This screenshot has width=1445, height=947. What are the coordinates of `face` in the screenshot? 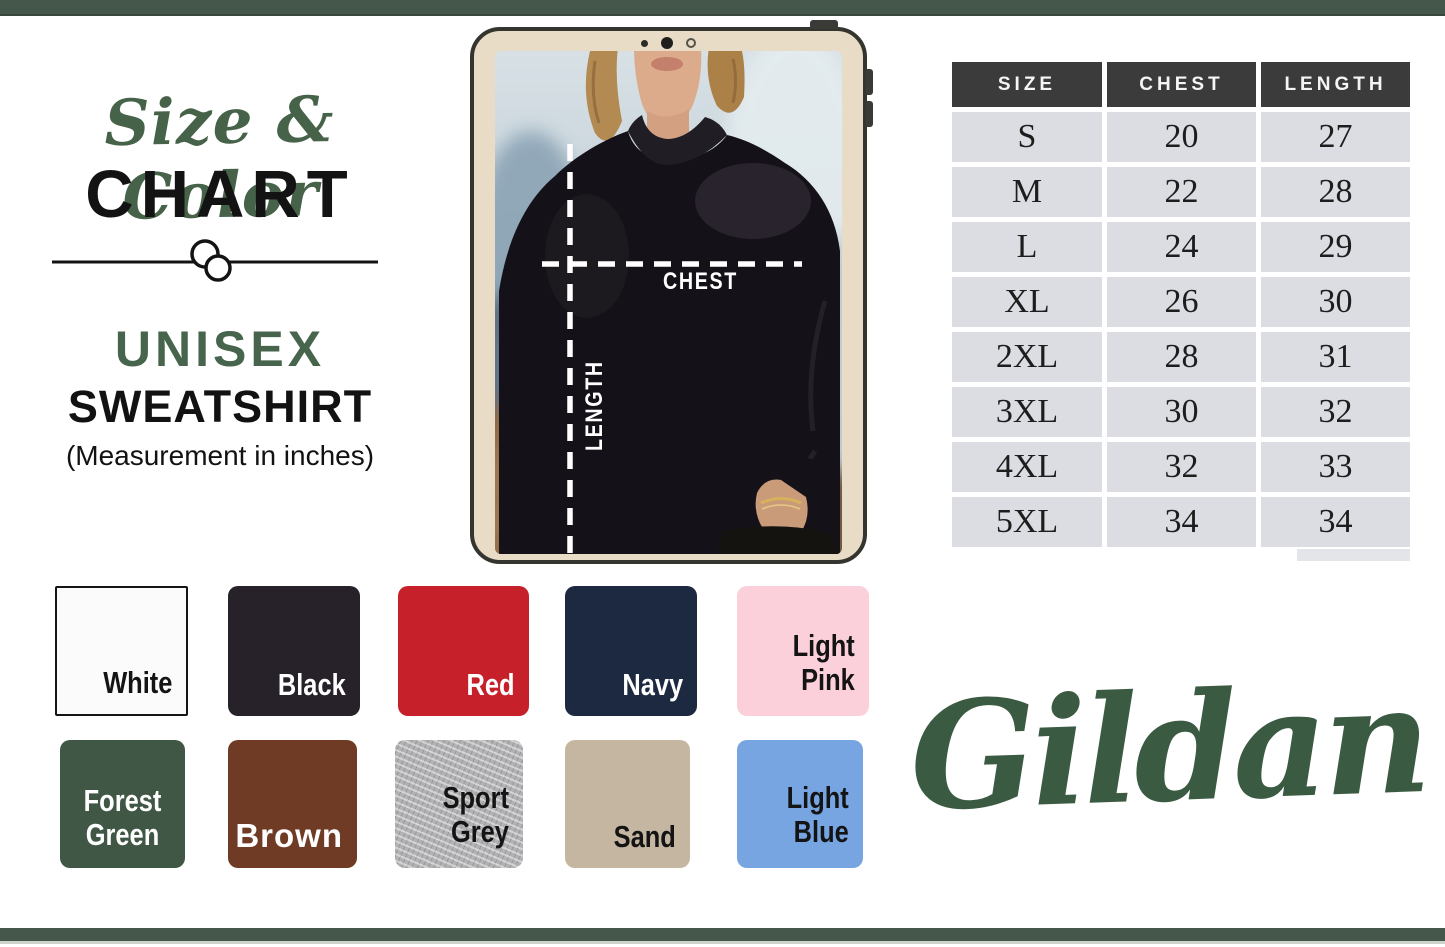 It's located at (668, 90).